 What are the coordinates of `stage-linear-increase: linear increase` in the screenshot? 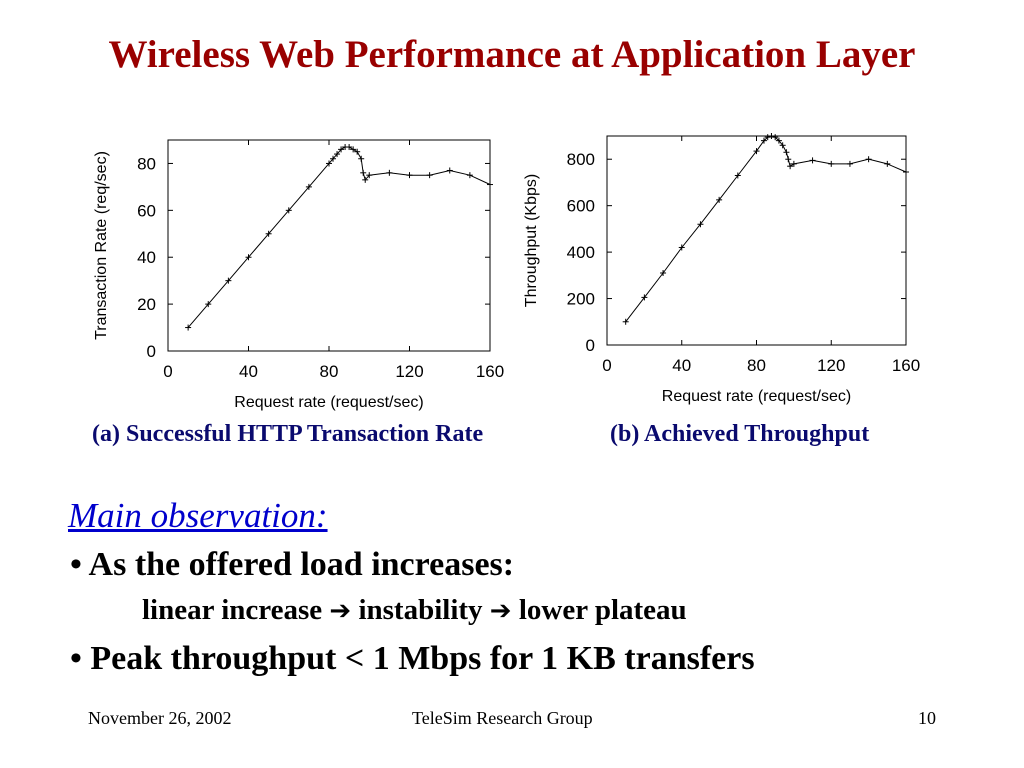 It's located at (232, 610).